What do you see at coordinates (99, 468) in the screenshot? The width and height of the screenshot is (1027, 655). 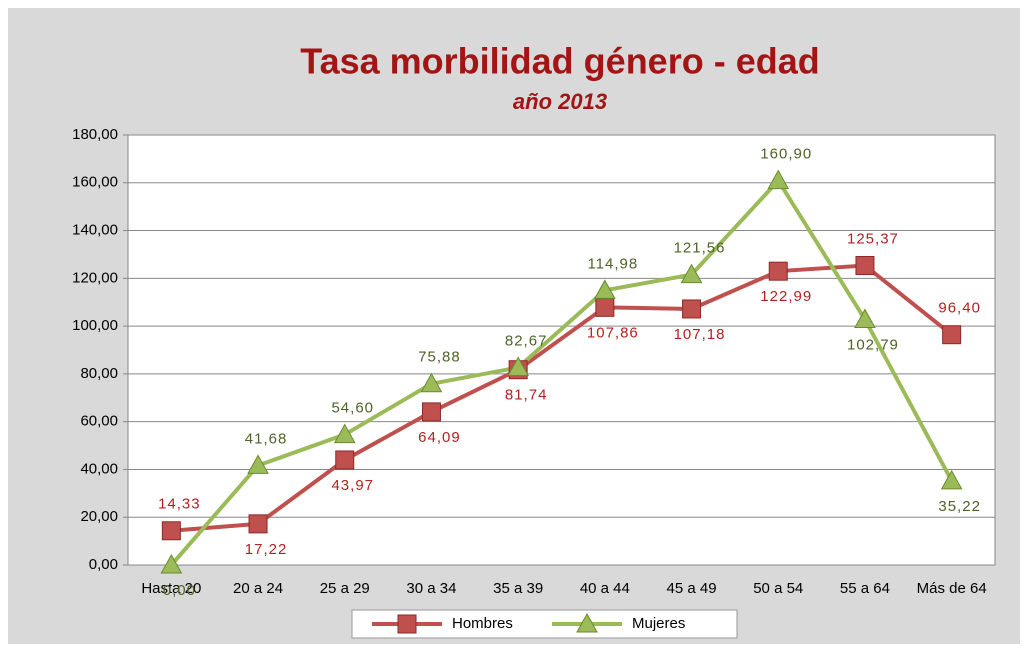 I see `y-tick-label: 40,00` at bounding box center [99, 468].